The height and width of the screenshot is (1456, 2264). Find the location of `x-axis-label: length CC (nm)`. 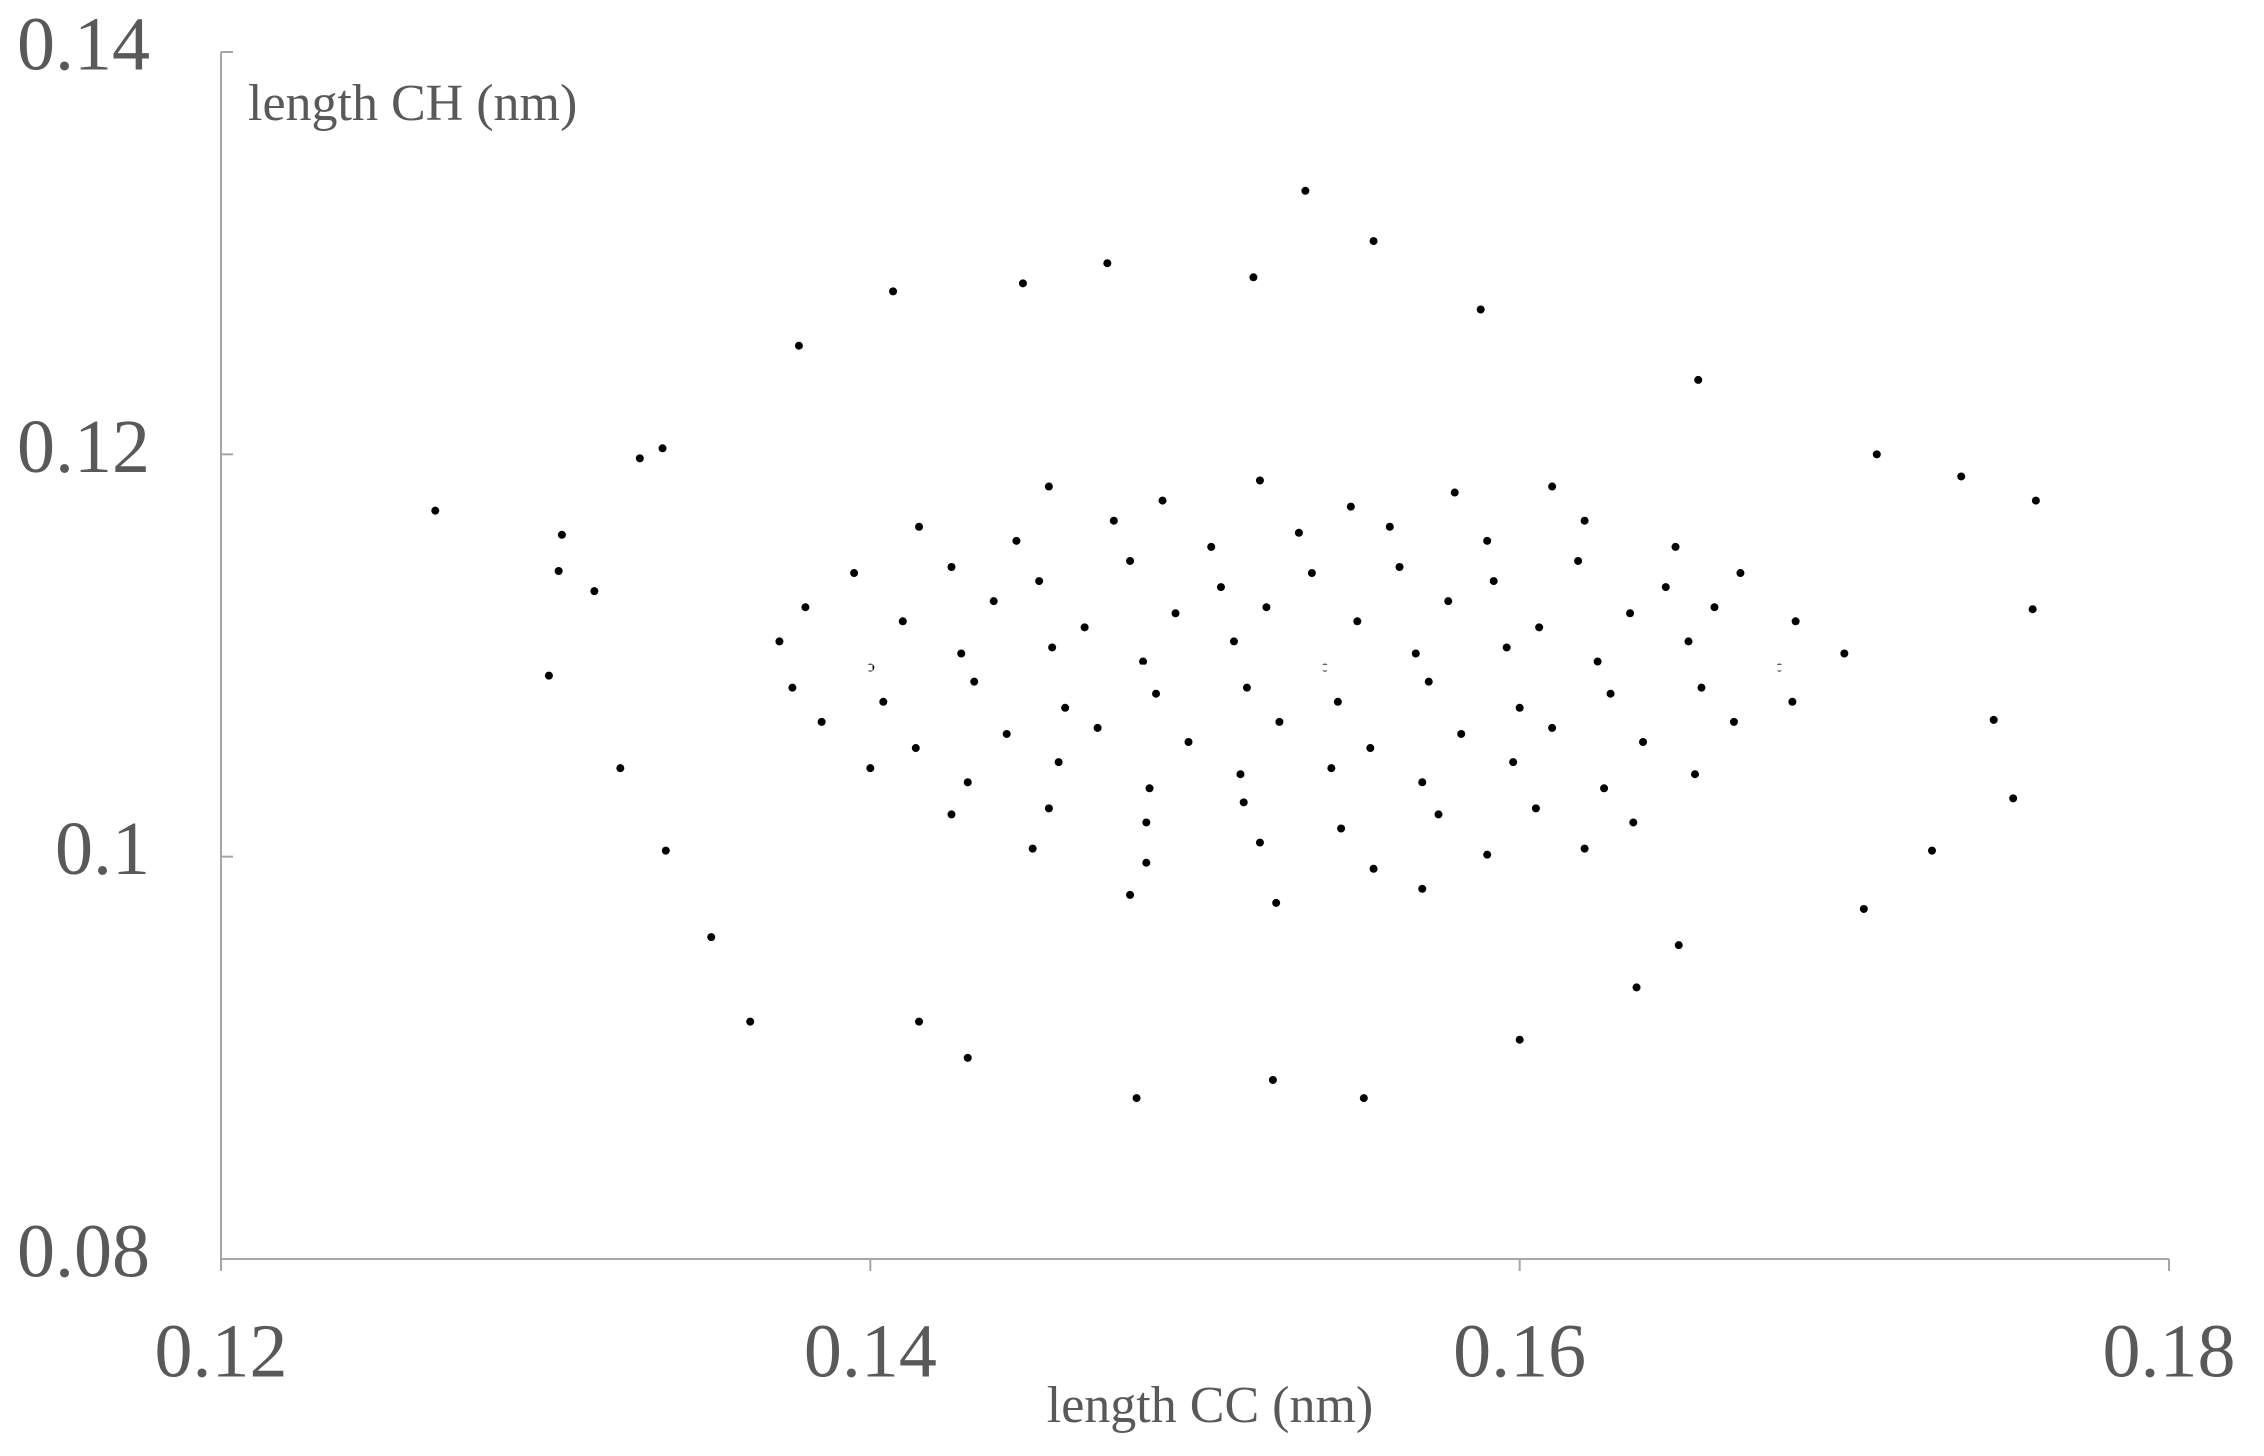

x-axis-label: length CC (nm) is located at coordinates (1210, 1405).